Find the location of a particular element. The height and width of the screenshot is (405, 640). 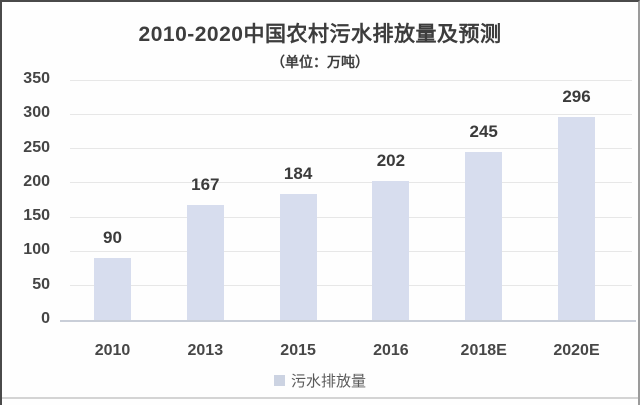

chart-subtitle: （单位：万吨） is located at coordinates (320, 62).